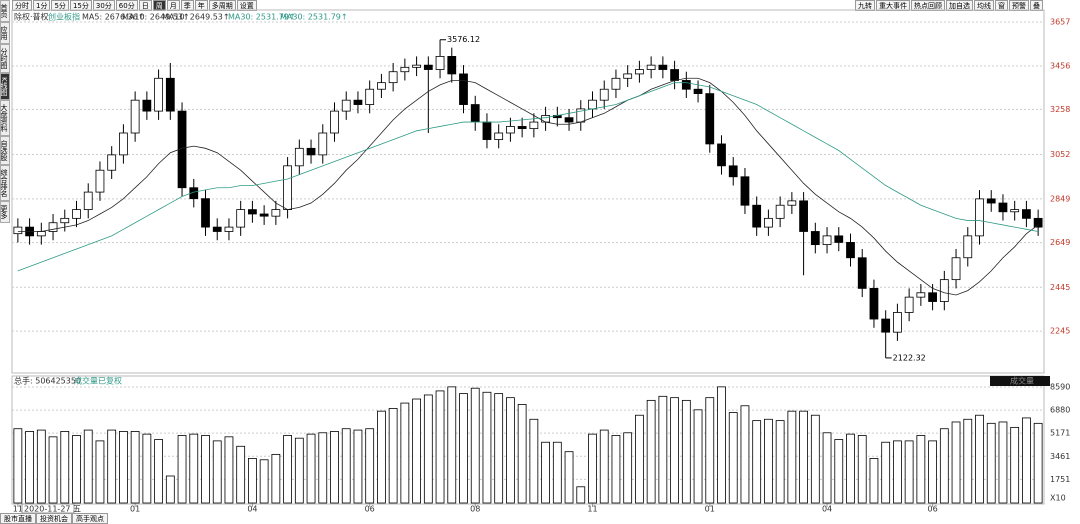  Describe the element at coordinates (18, 518) in the screenshot. I see `tab: 股市直播` at that location.